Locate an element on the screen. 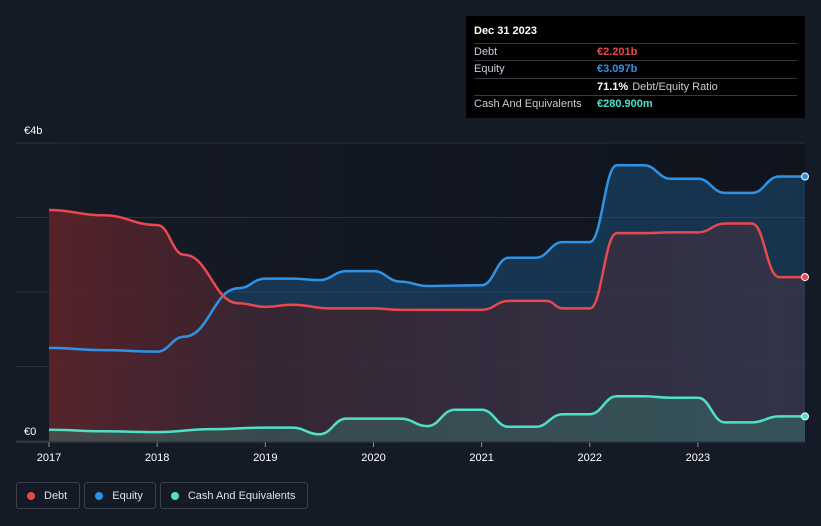 The width and height of the screenshot is (821, 526). tooltip-label: Cash And Equivalents is located at coordinates (528, 104).